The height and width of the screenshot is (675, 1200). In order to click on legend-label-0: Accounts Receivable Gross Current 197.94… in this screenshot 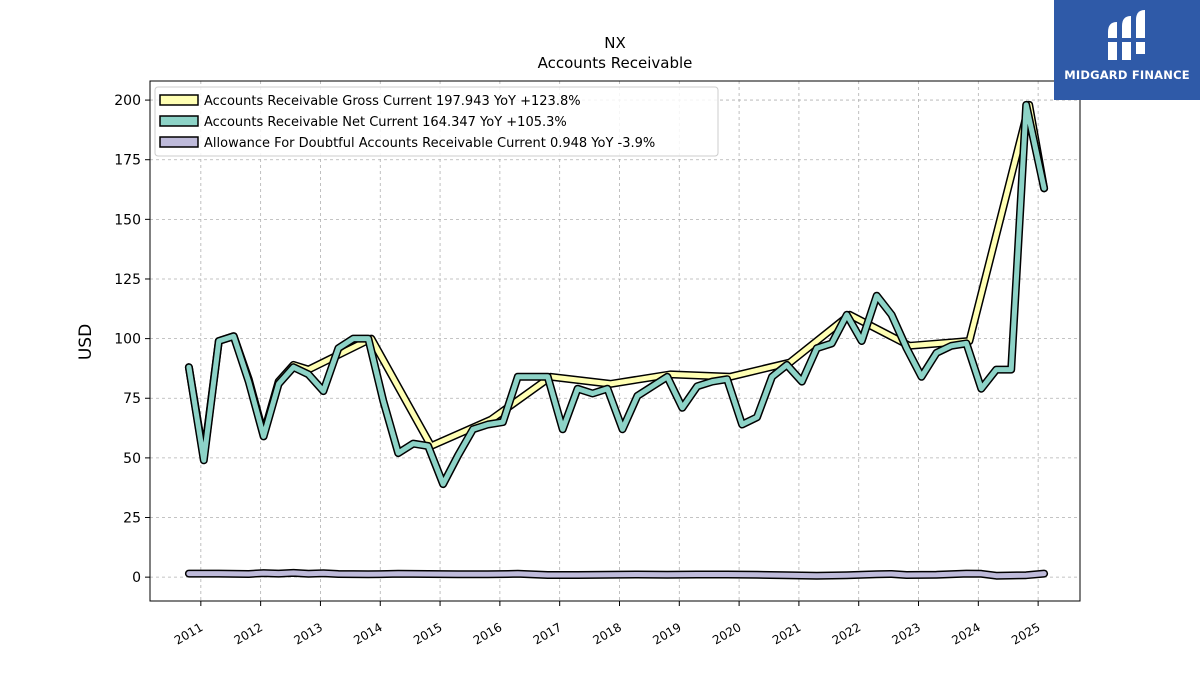, I will do `click(392, 101)`.